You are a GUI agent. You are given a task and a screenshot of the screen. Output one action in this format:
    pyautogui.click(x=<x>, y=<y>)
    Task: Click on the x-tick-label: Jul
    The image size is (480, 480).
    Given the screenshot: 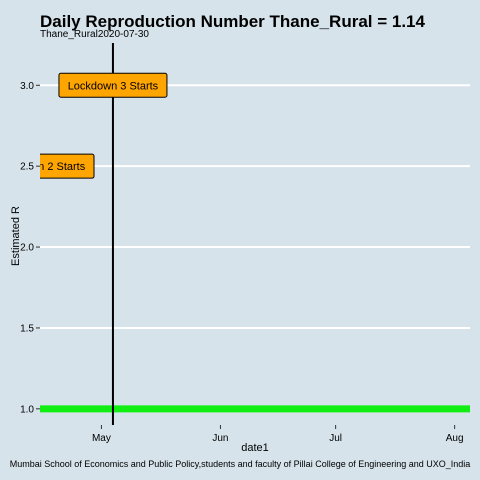 What is the action you would take?
    pyautogui.click(x=335, y=438)
    